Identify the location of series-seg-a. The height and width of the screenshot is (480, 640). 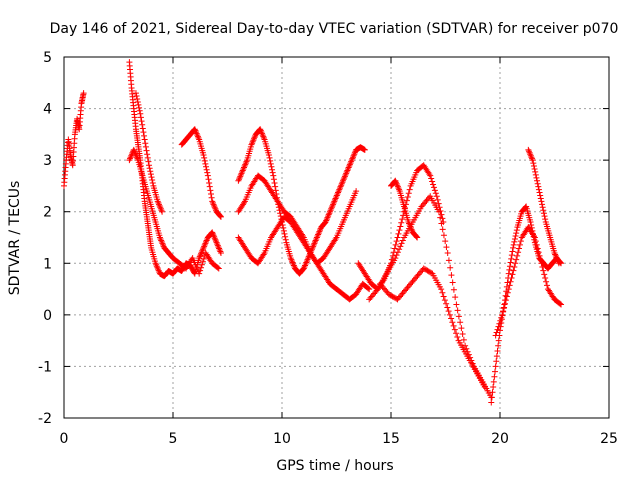
(74, 139).